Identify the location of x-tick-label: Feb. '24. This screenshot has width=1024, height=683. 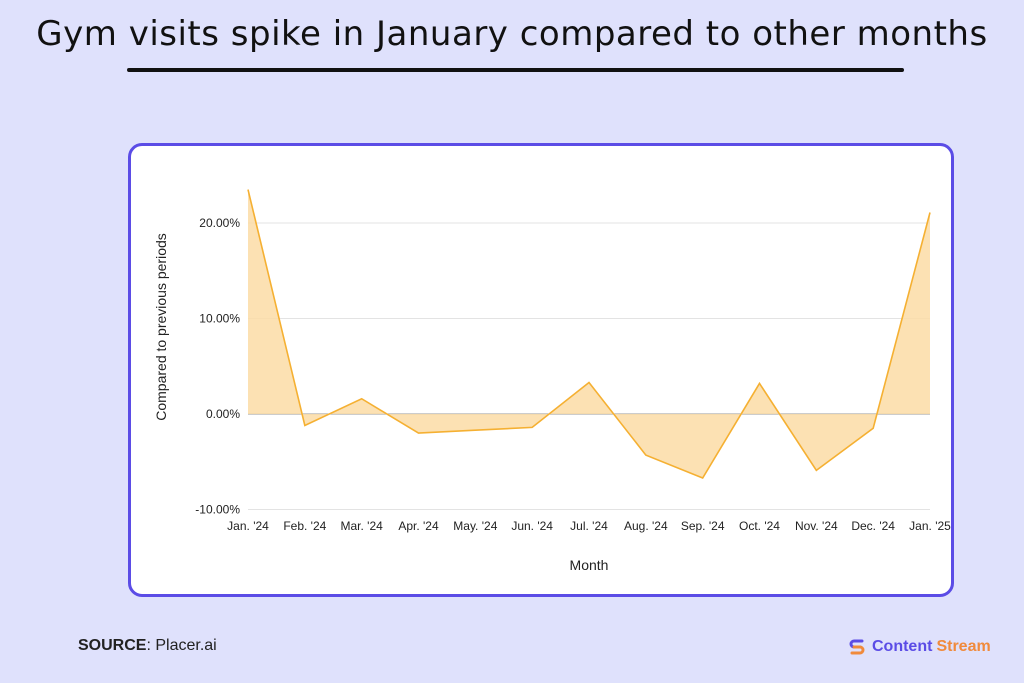
(304, 526).